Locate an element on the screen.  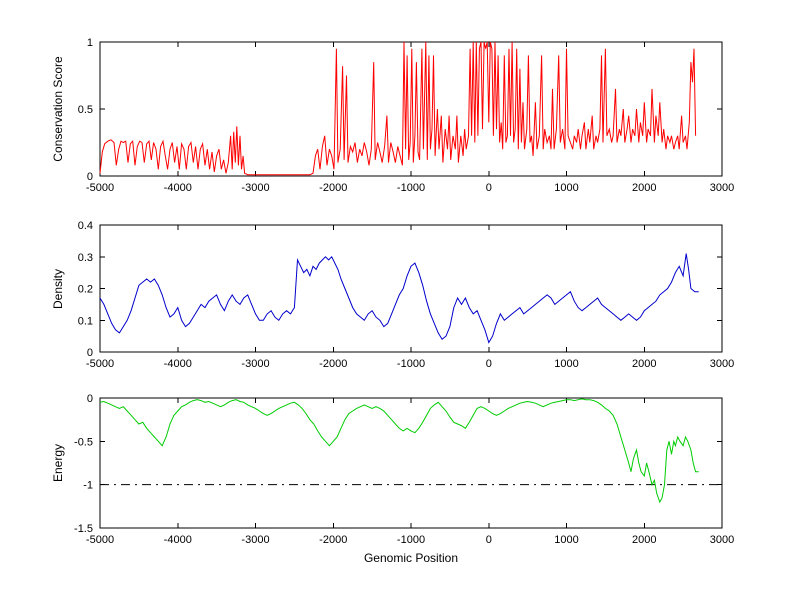
x-axis-label: Genomic Position is located at coordinates (411, 558).